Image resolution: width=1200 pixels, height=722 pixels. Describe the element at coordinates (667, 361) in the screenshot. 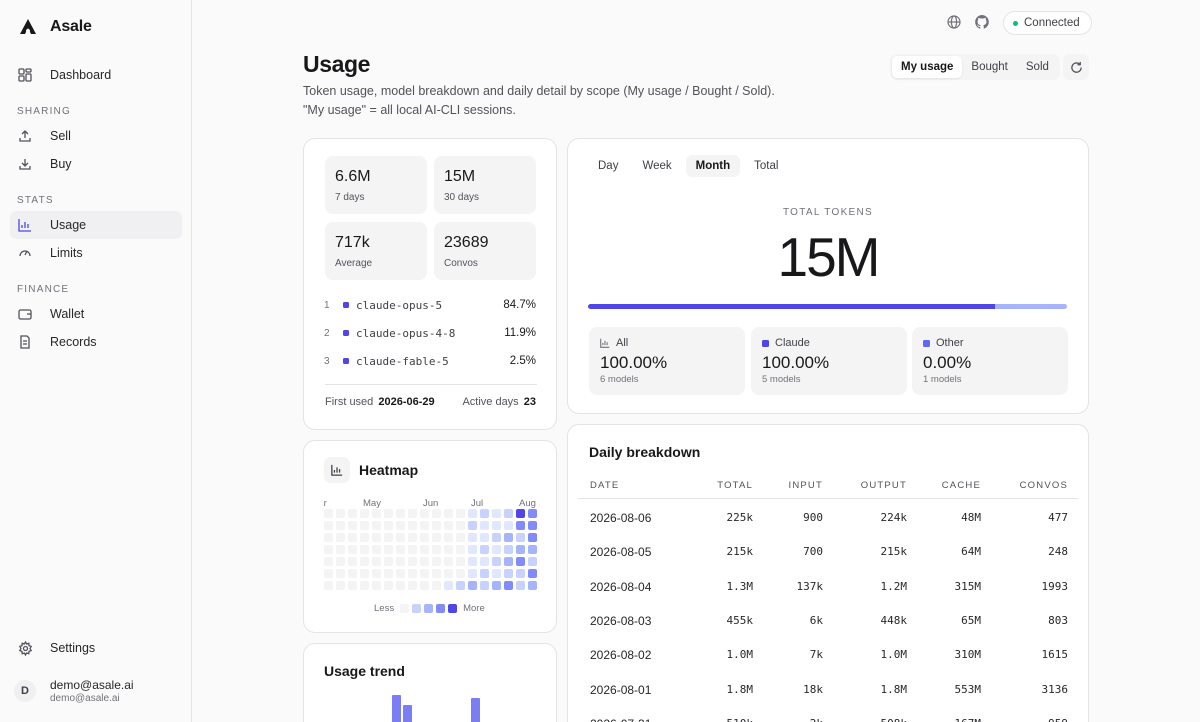

I see `category-all: All 100.00% 6 models` at that location.